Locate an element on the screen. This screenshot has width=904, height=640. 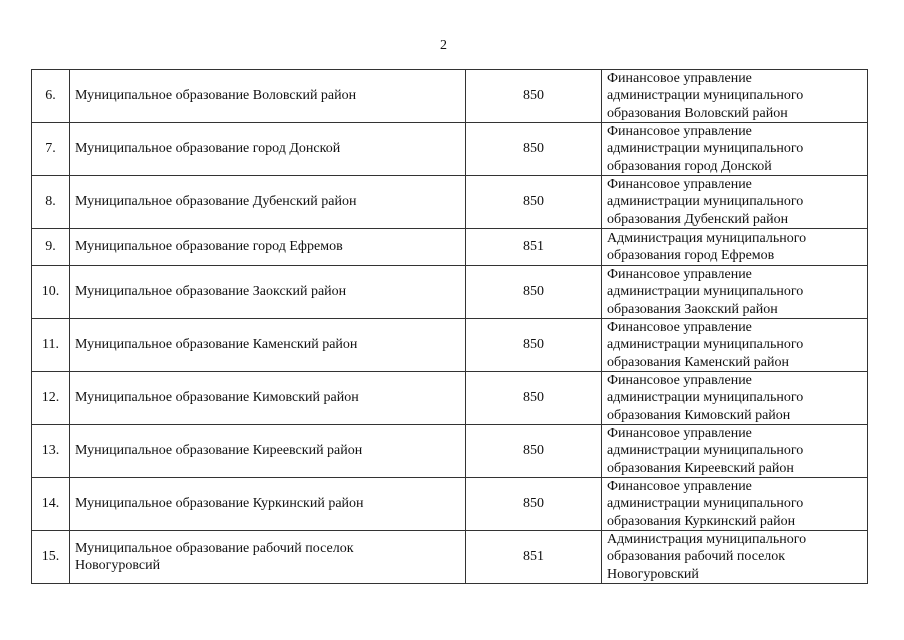
organization-line: образования город Ефремов is located at coordinates (691, 255).